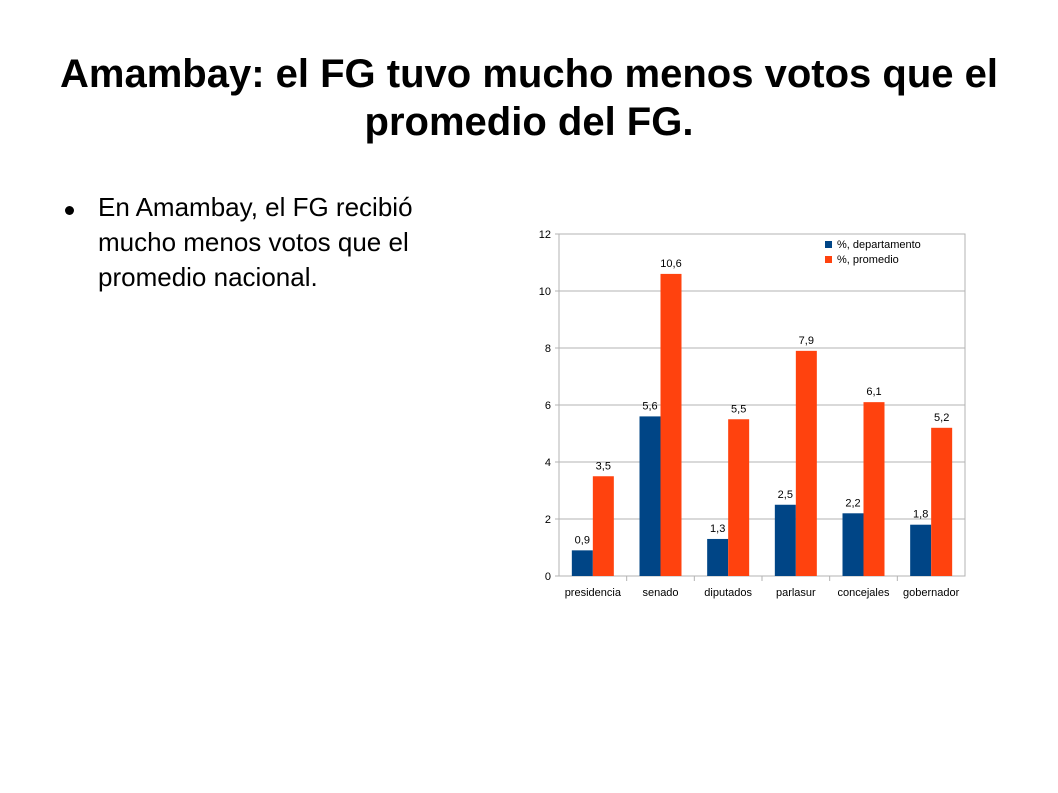 This screenshot has height=793, width=1058. What do you see at coordinates (670, 264) in the screenshot?
I see `data-label: 10,6` at bounding box center [670, 264].